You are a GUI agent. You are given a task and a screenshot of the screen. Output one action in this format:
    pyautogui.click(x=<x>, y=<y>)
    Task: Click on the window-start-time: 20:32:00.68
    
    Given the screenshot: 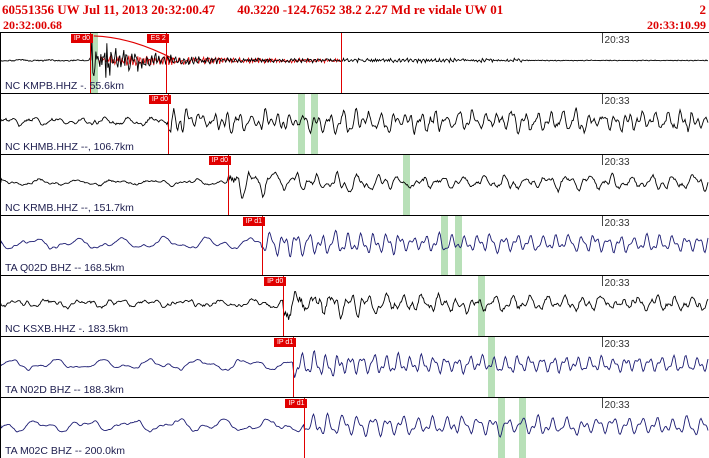 What is the action you would take?
    pyautogui.click(x=32, y=24)
    